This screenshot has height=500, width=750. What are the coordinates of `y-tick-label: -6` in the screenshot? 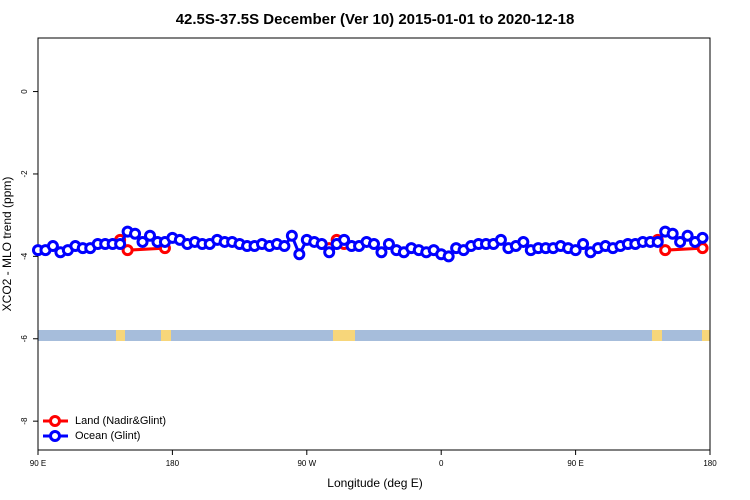 It's located at (24, 339).